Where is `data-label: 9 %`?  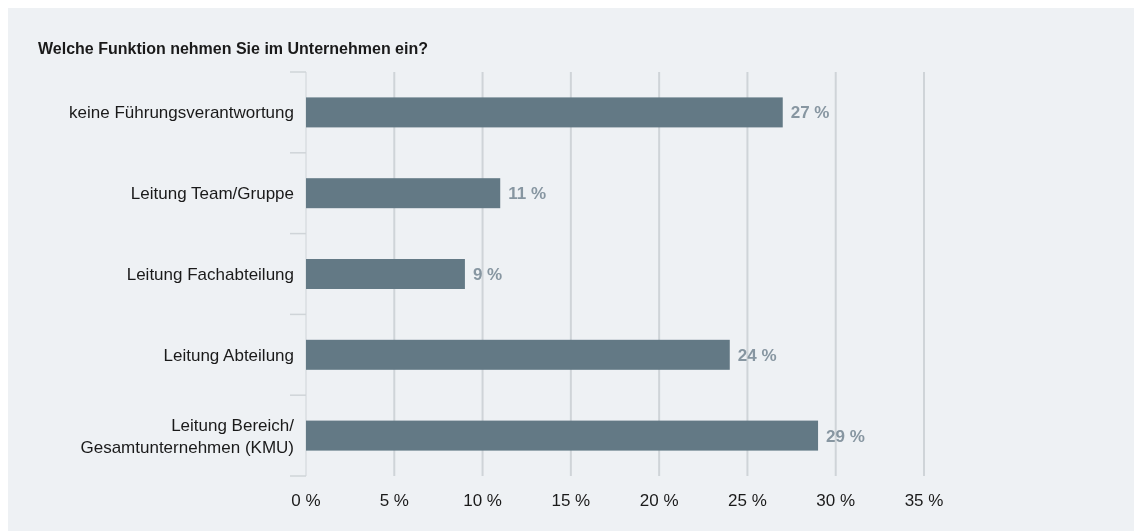
data-label: 9 % is located at coordinates (487, 274).